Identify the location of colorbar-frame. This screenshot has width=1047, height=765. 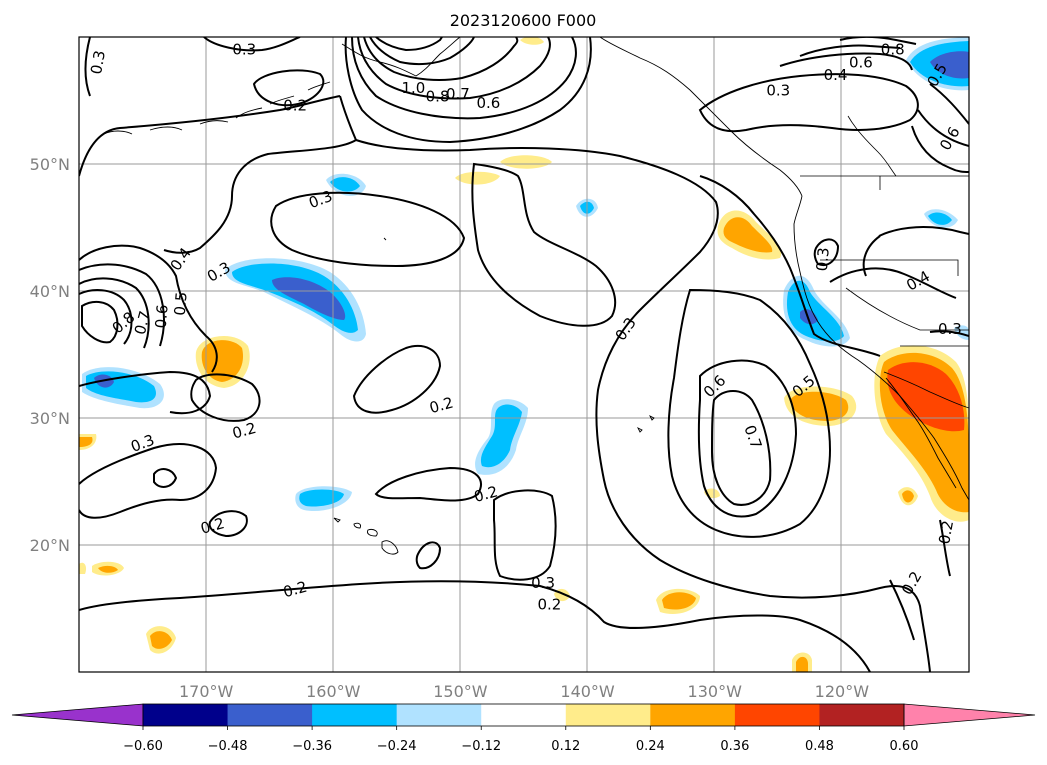
(523, 715).